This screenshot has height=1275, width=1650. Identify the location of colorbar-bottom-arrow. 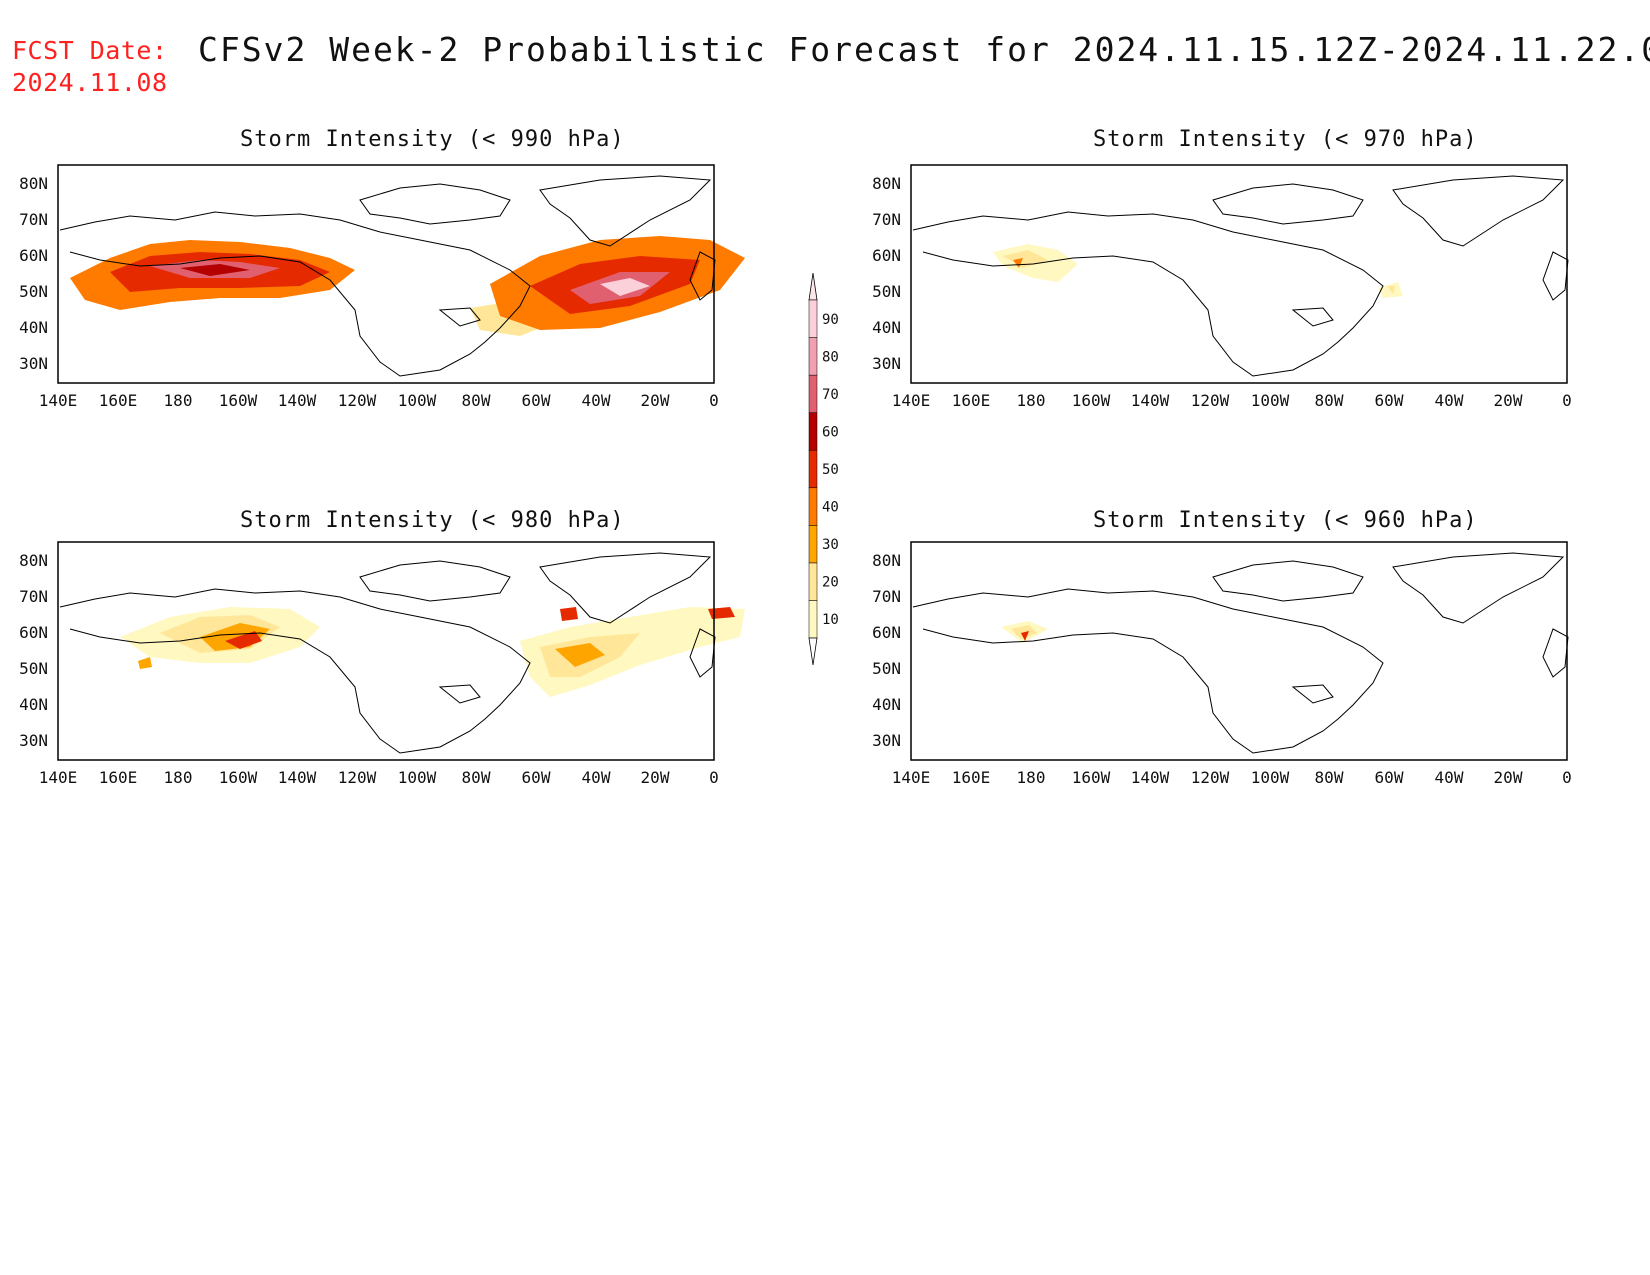
(813, 651).